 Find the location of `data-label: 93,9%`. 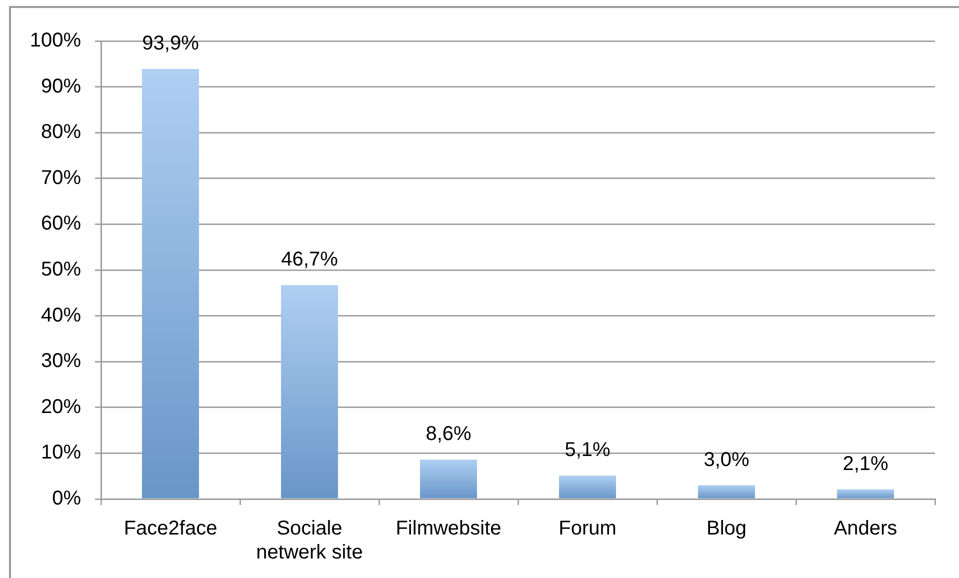

data-label: 93,9% is located at coordinates (171, 43).